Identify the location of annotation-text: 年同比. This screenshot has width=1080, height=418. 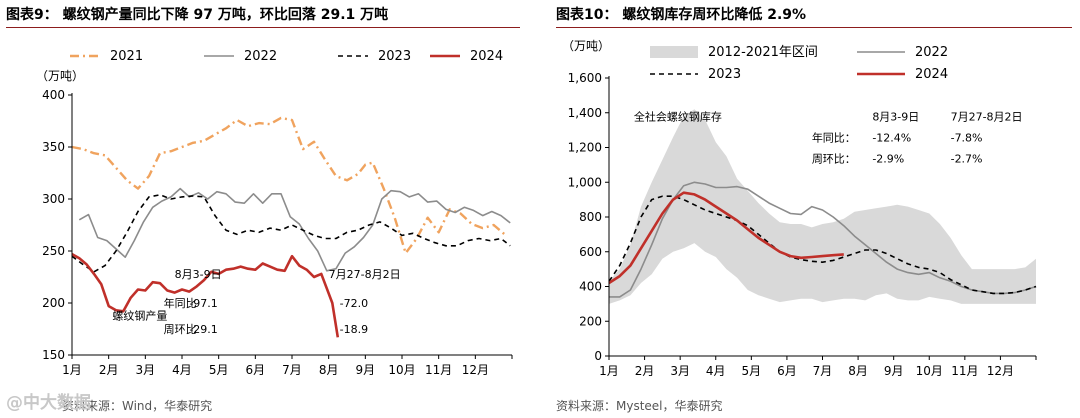
(180, 303).